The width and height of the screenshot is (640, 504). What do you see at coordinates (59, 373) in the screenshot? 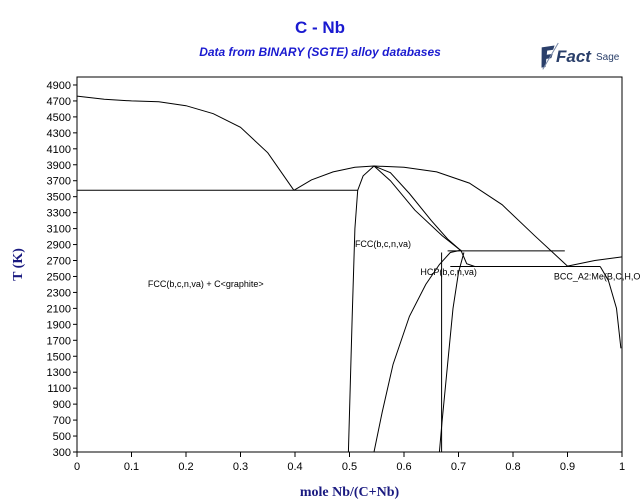
I see `y-tick-label: 1300` at bounding box center [59, 373].